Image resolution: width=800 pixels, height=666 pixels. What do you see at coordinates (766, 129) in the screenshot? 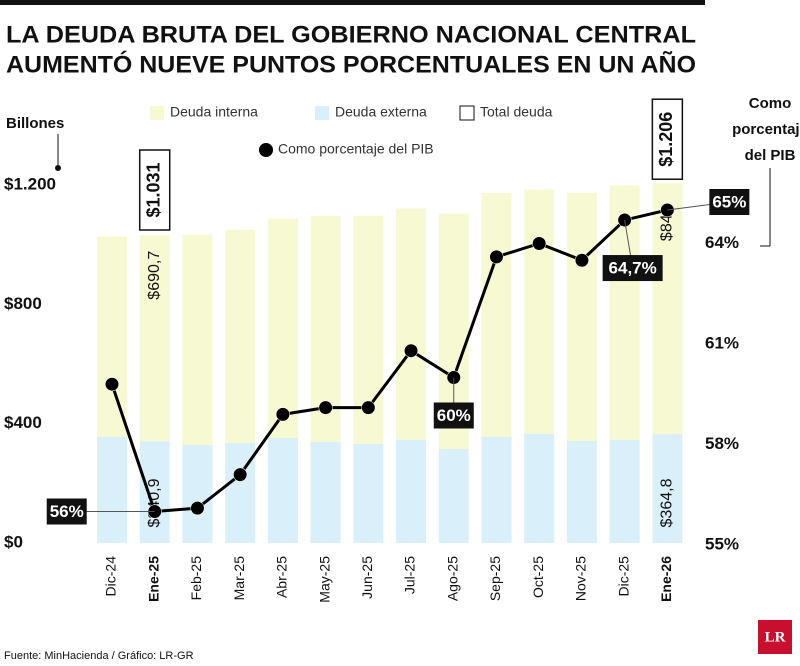
I see `y2-axis-label: porcentaje` at bounding box center [766, 129].